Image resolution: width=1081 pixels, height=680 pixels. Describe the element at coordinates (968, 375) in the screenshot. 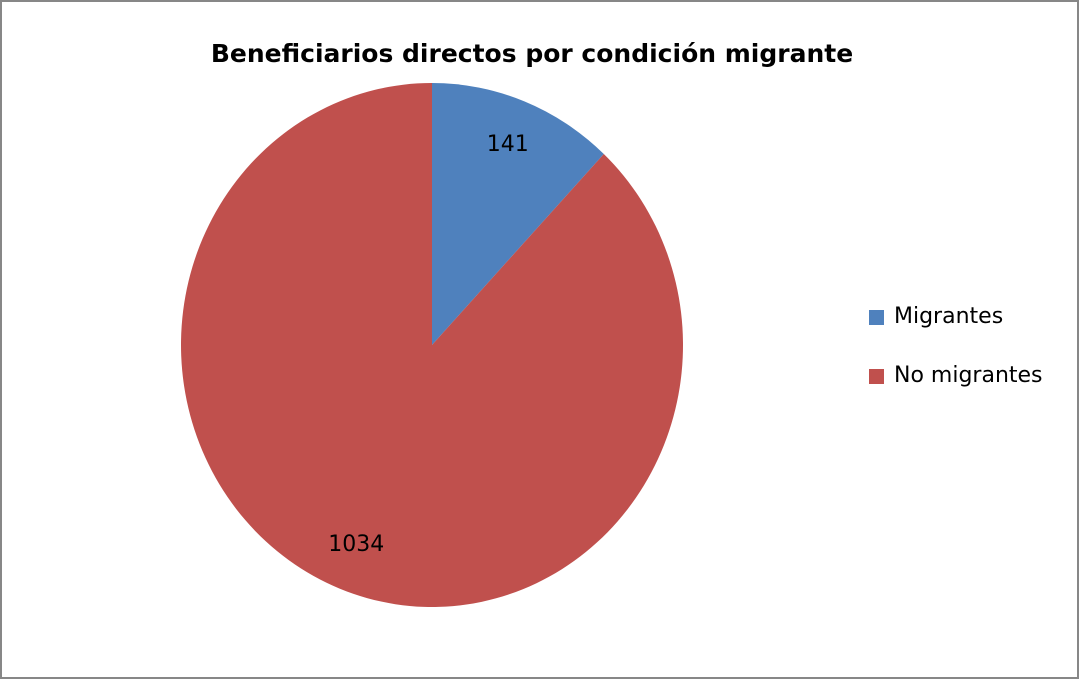

I see `legend-label: No migrantes` at that location.